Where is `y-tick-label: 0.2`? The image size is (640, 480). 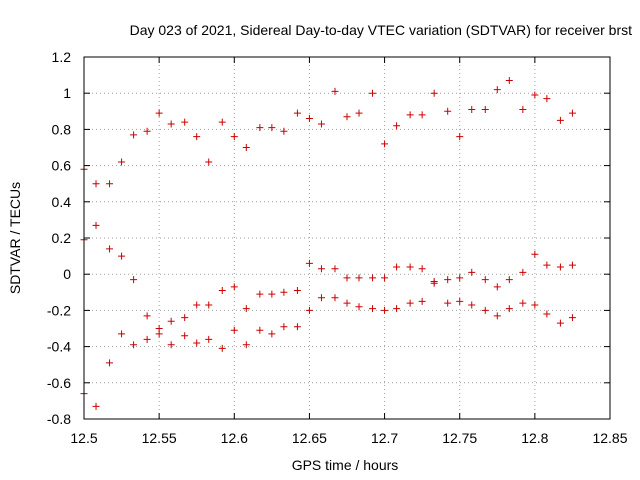 y-tick-label: 0.2 is located at coordinates (62, 238).